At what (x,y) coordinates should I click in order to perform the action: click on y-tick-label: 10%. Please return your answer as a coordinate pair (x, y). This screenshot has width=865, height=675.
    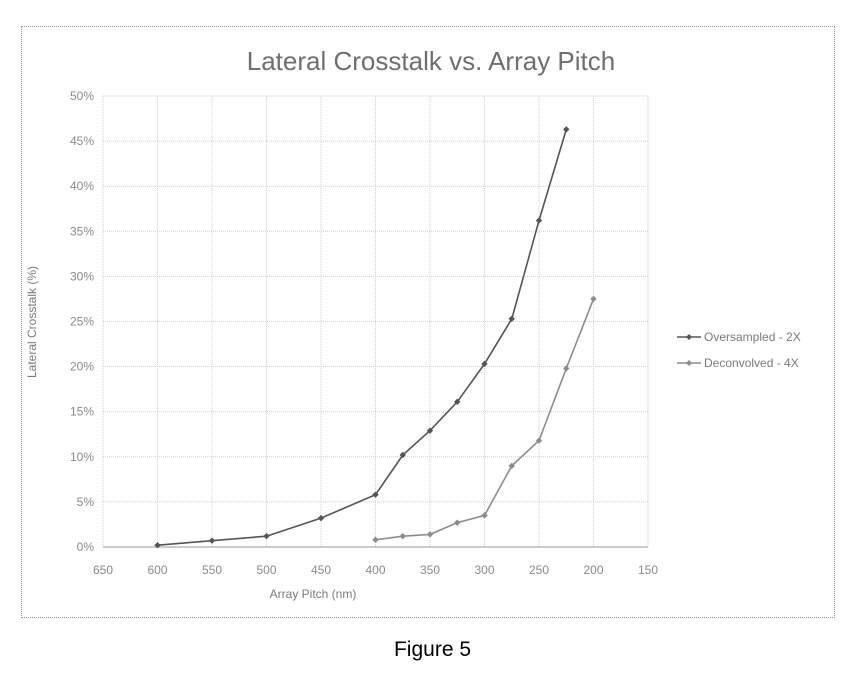
    Looking at the image, I should click on (82, 457).